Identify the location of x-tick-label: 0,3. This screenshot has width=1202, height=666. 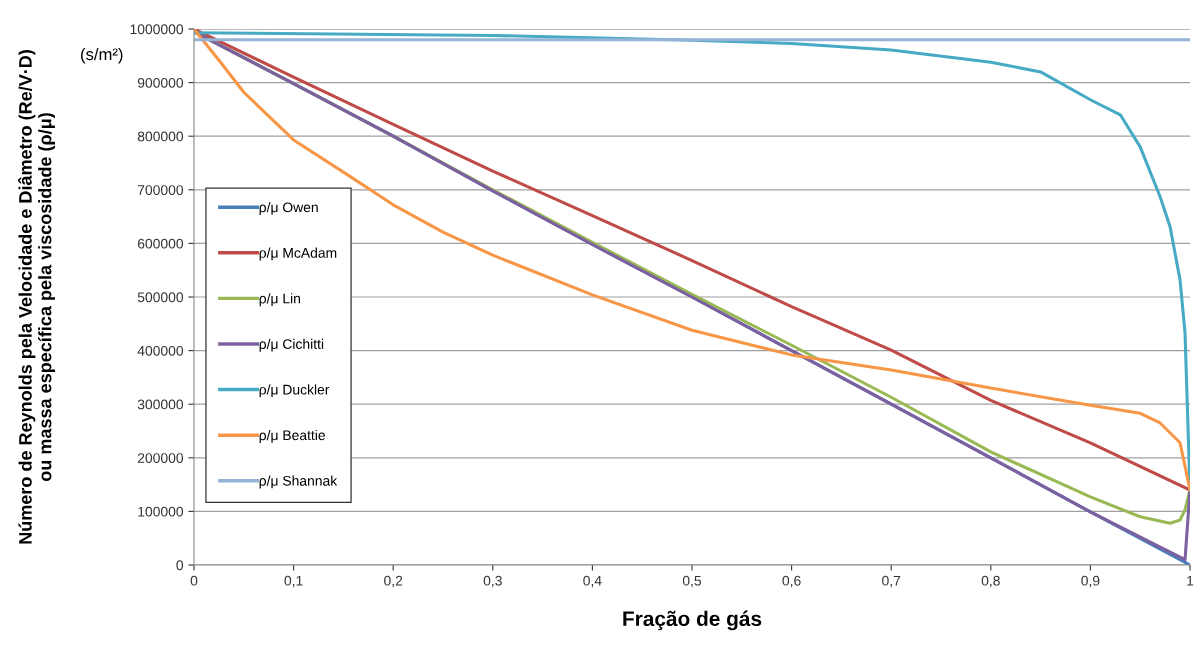
(492, 581).